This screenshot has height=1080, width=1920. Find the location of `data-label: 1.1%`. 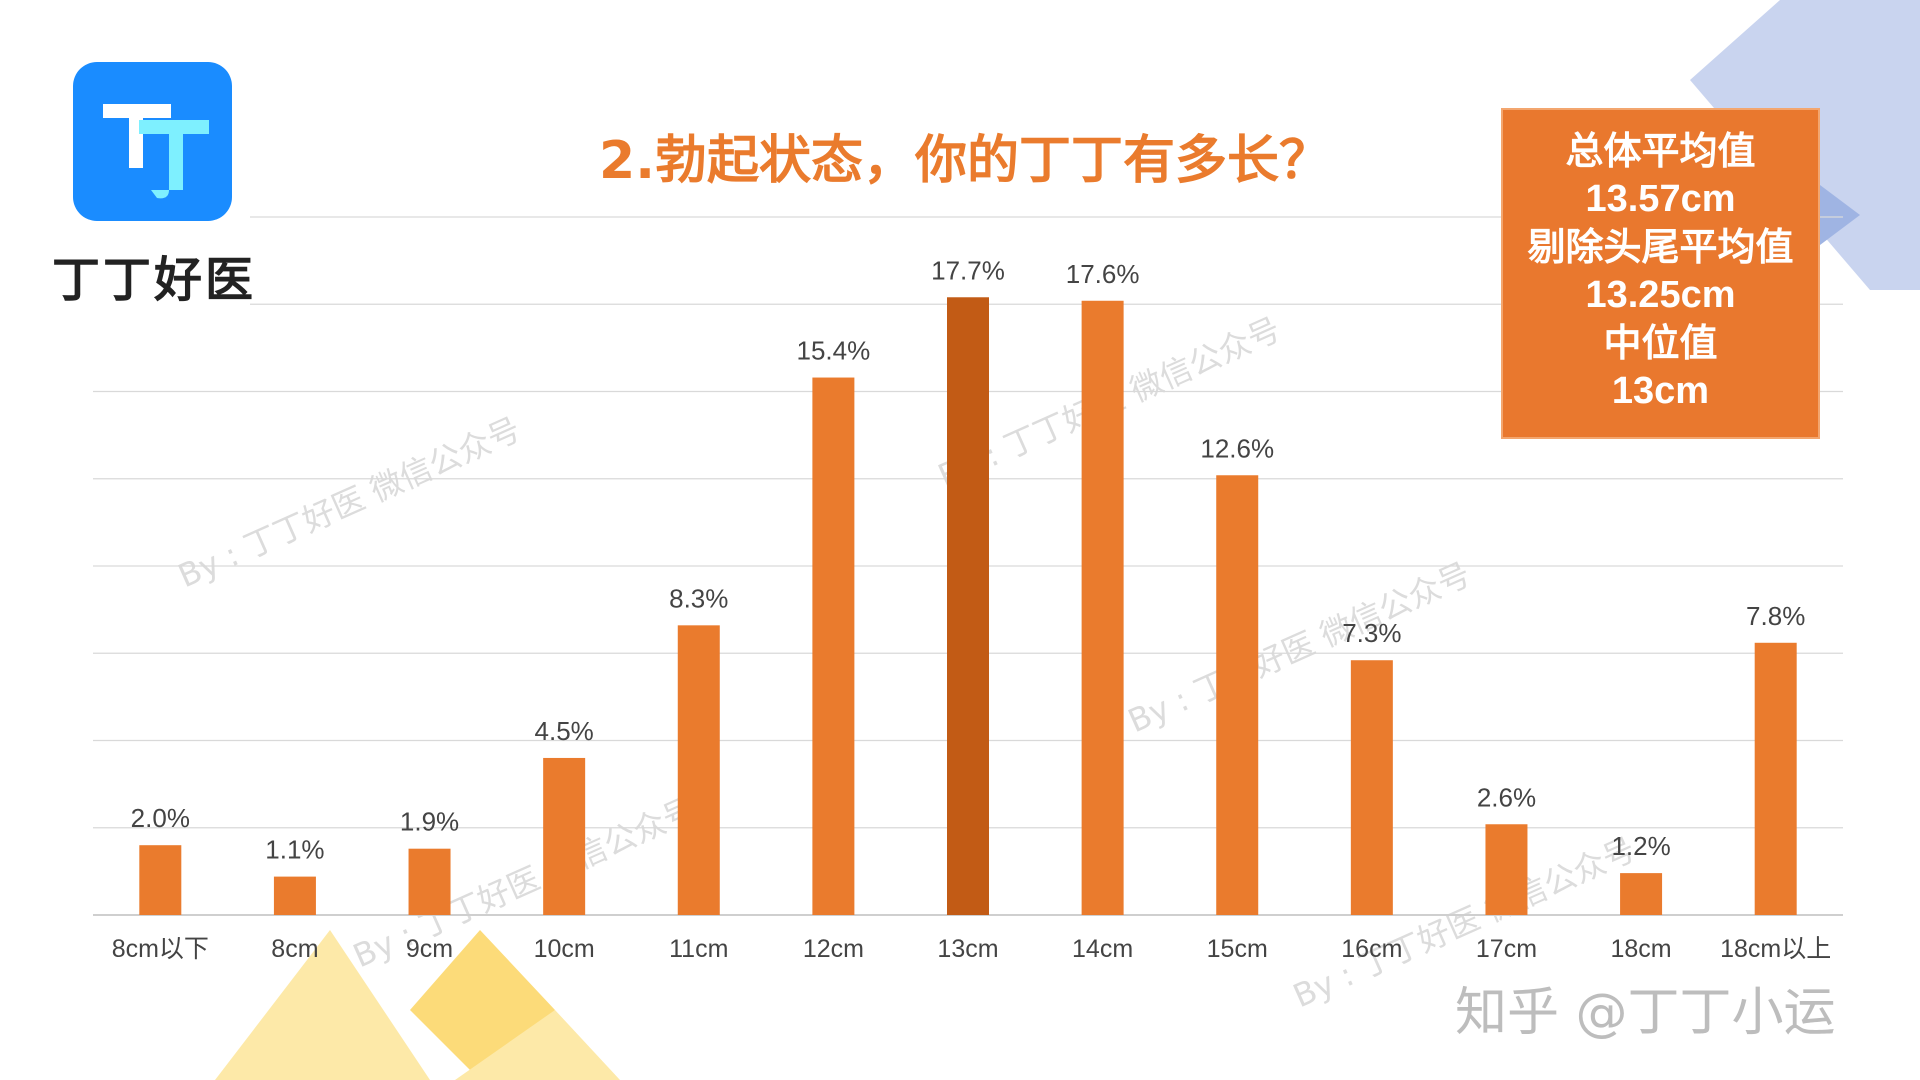

data-label: 1.1% is located at coordinates (294, 850).